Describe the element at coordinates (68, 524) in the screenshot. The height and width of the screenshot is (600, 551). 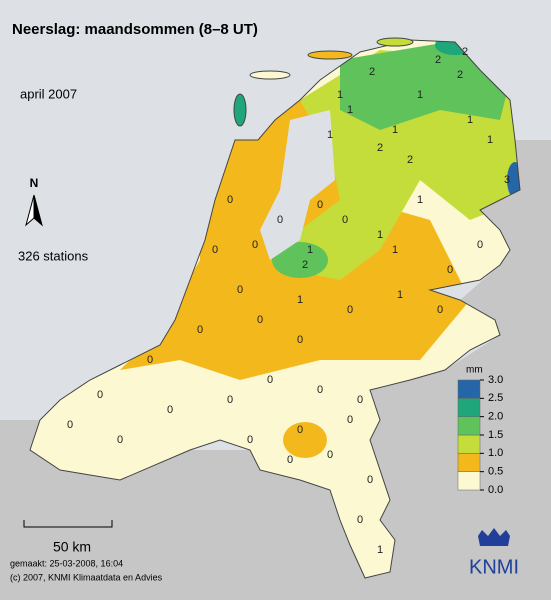
I see `scale-bar` at that location.